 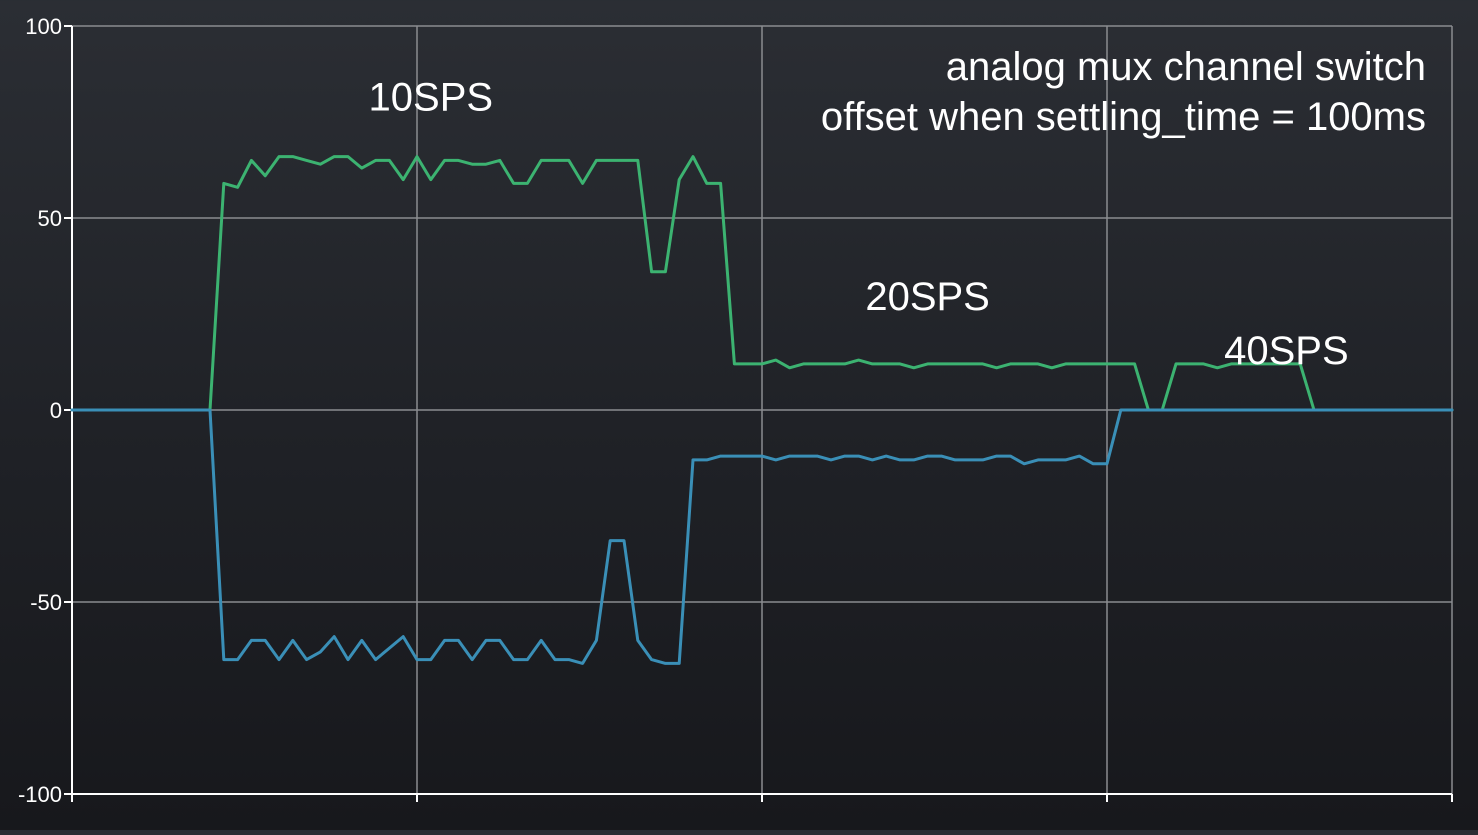 I want to click on y-tick-label: 0, so click(x=56, y=410).